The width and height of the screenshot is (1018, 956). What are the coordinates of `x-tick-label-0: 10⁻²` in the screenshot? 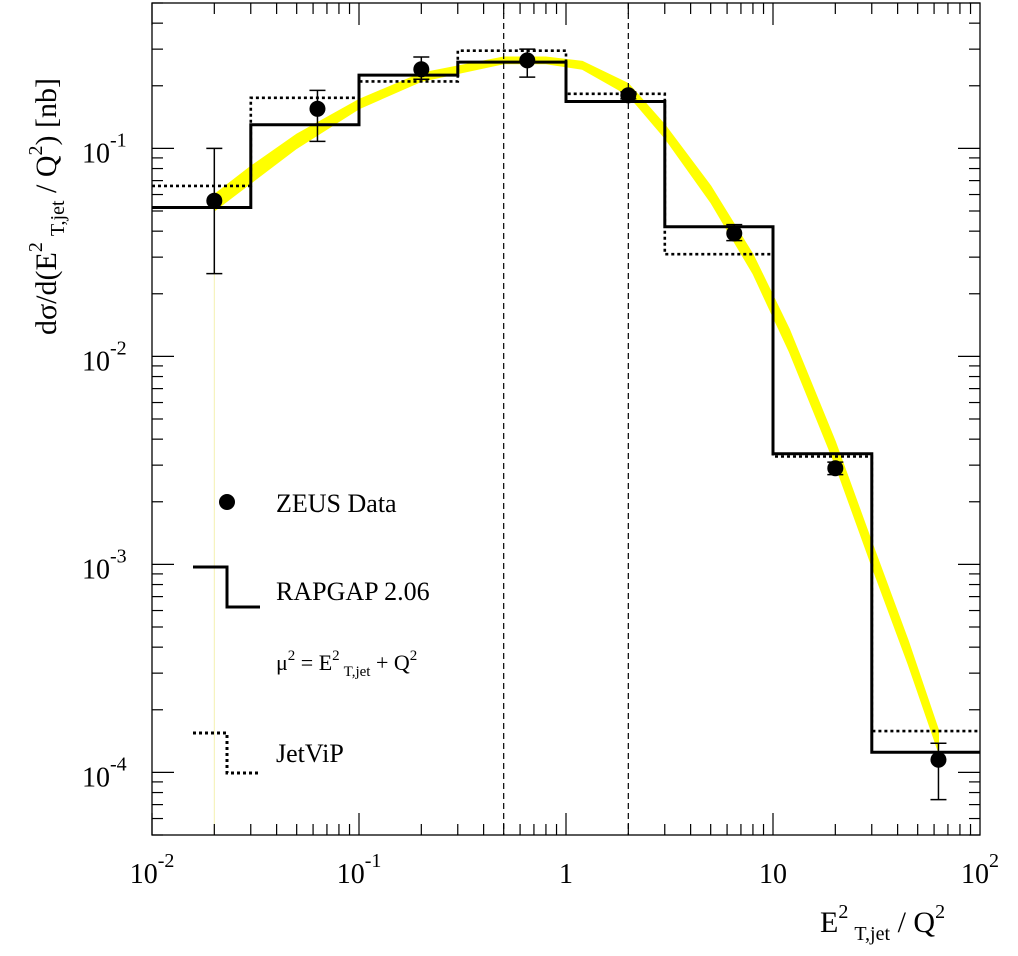 It's located at (152, 870).